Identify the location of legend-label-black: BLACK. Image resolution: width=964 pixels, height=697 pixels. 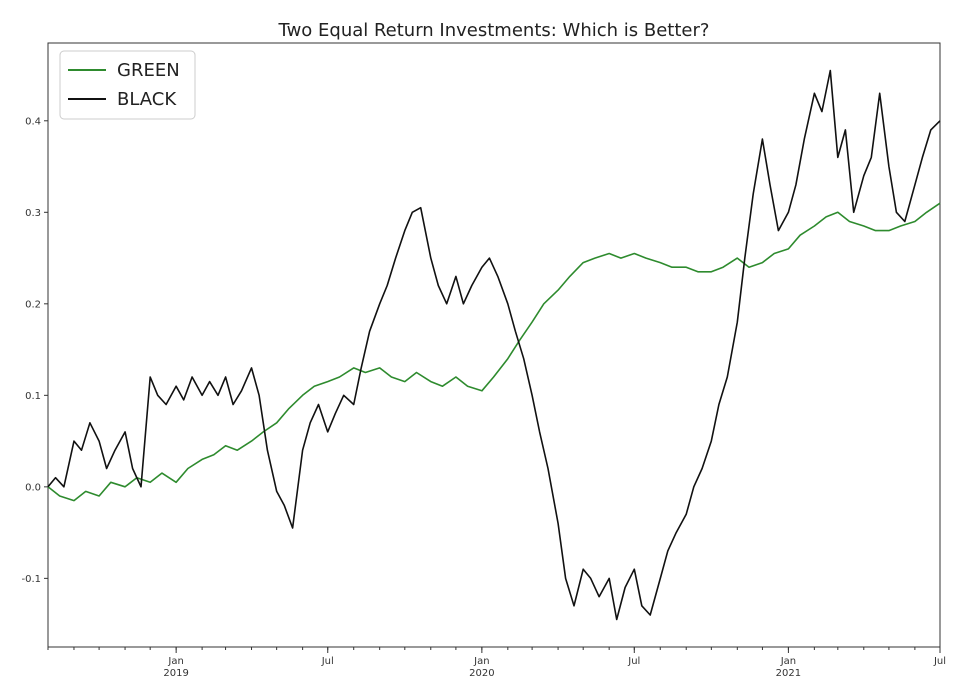
(147, 99).